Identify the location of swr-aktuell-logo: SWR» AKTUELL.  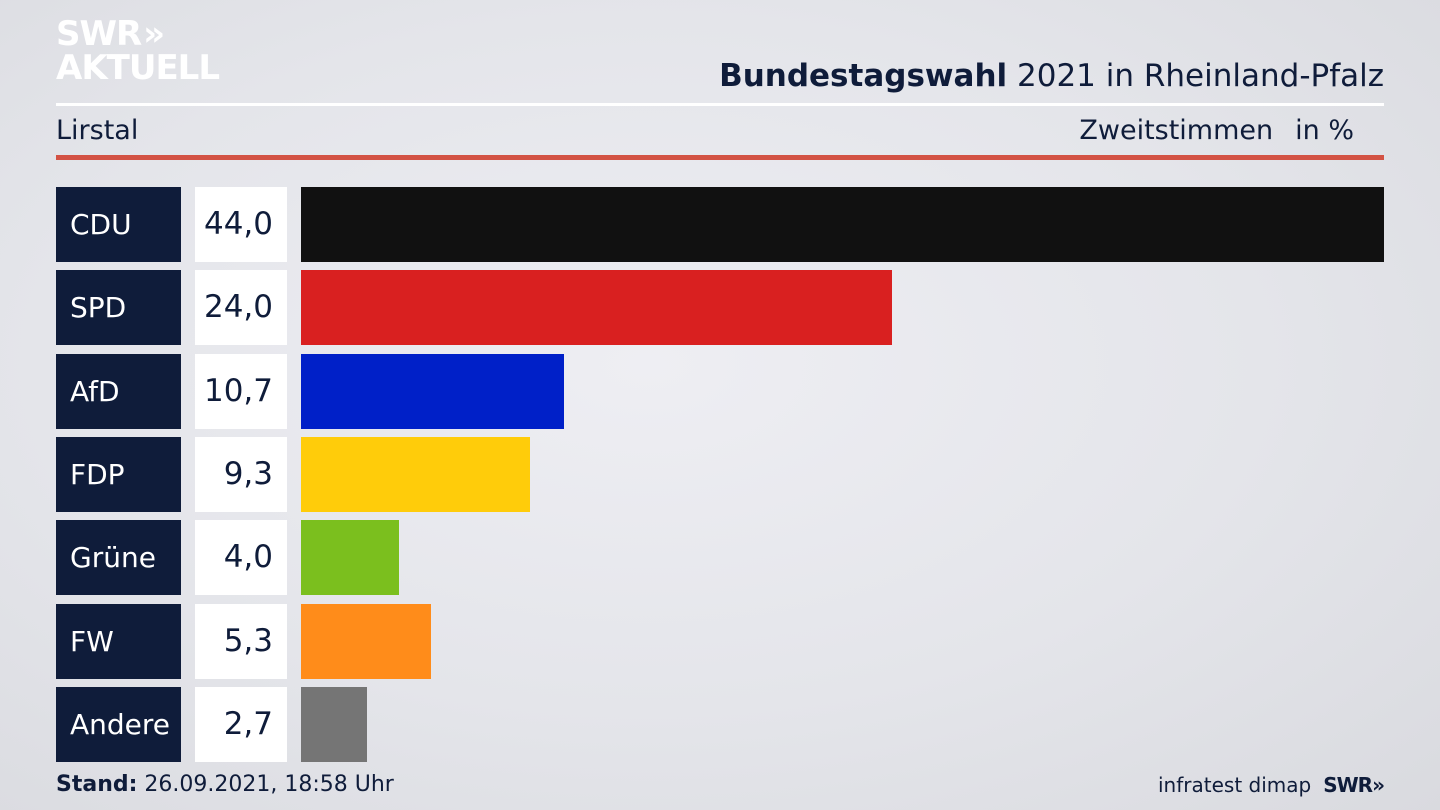
(138, 51).